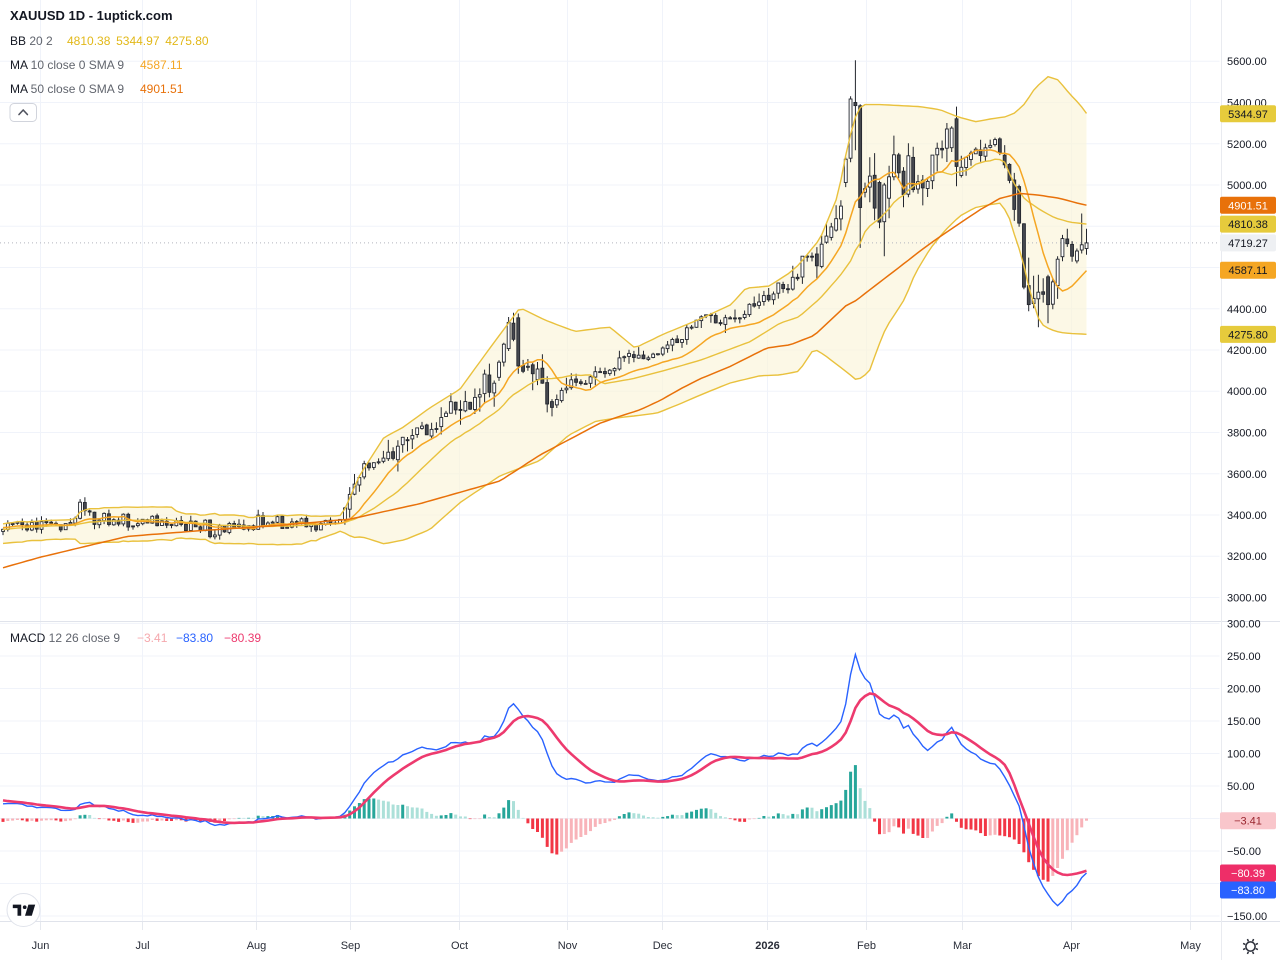 The image size is (1280, 960). I want to click on svg-text: Dec, so click(663, 946).